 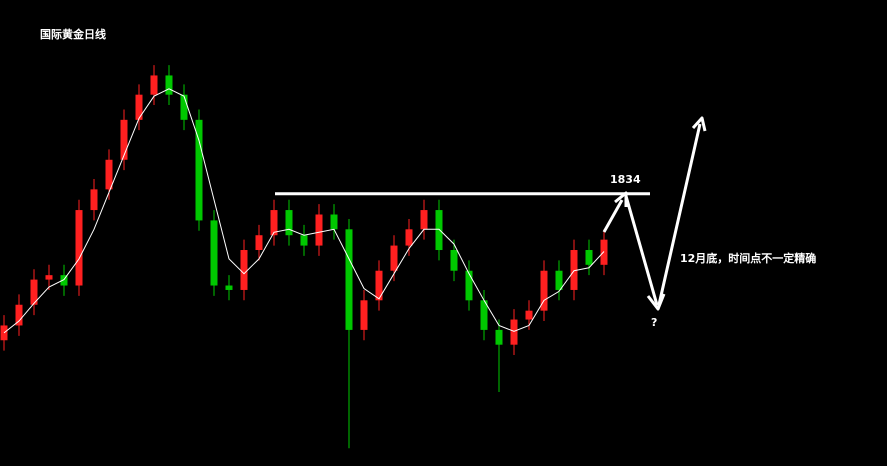 What do you see at coordinates (654, 322) in the screenshot?
I see `question-mark: ?` at bounding box center [654, 322].